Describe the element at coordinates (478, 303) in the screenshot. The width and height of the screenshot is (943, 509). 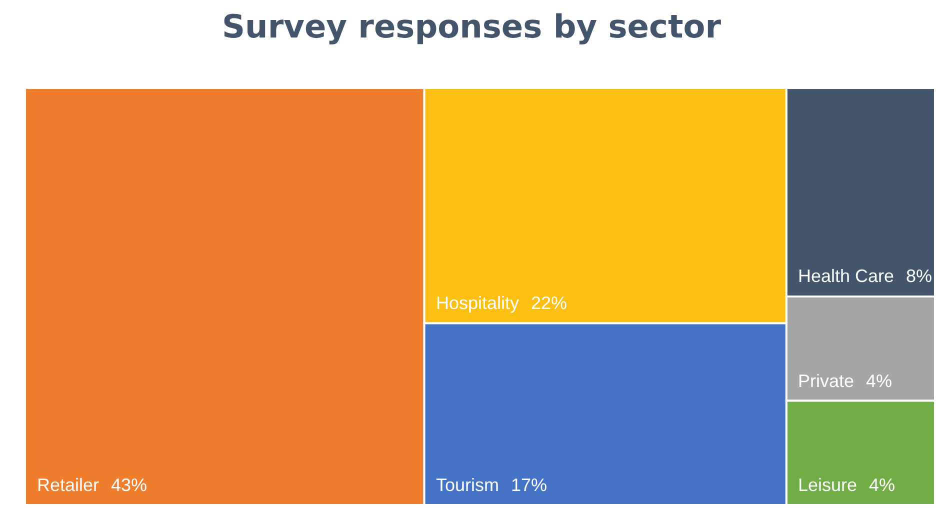
I see `category-label: Hospitality` at that location.